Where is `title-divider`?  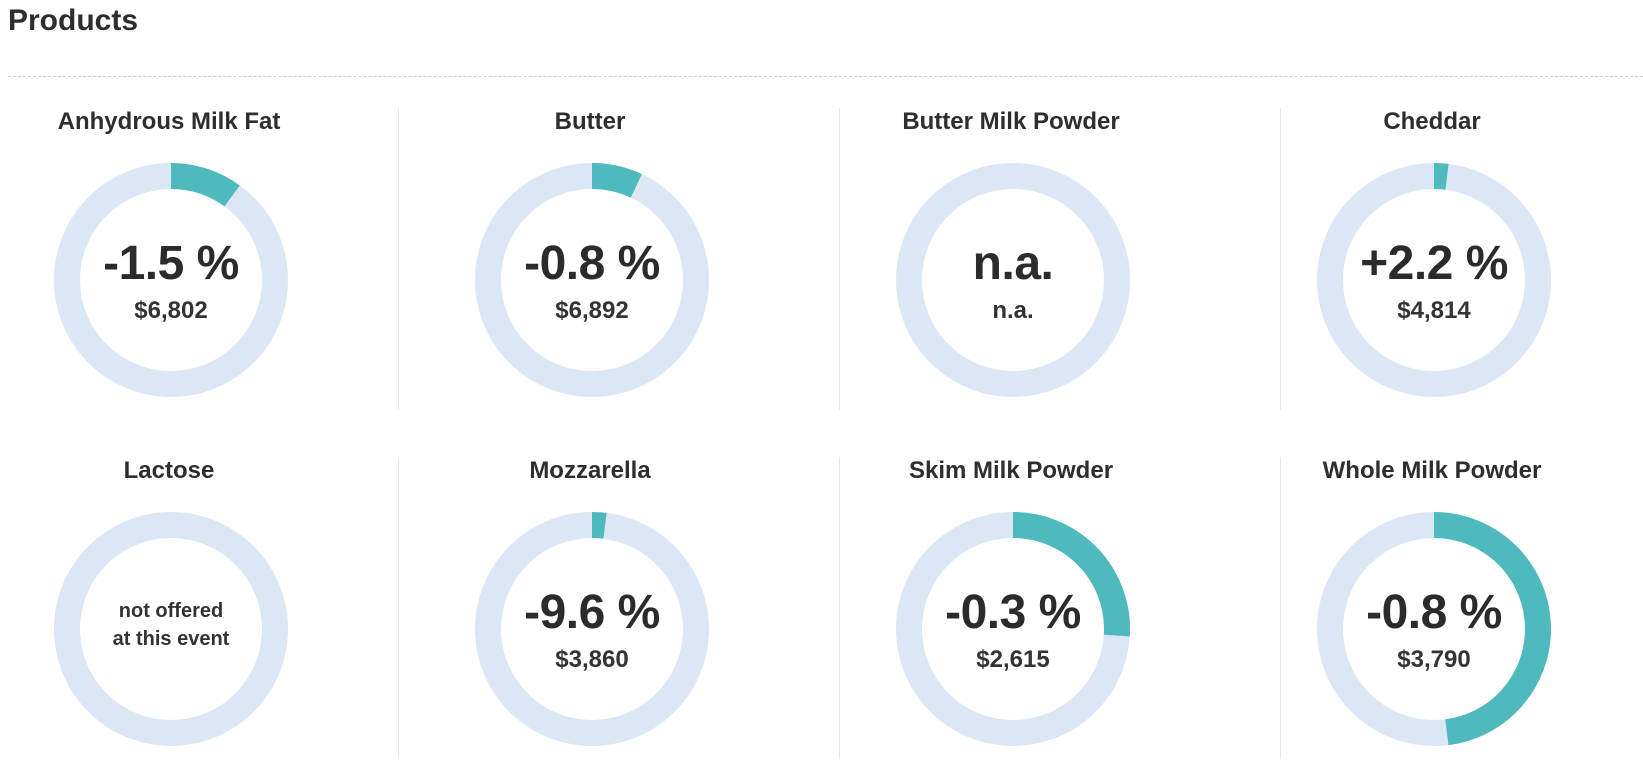 title-divider is located at coordinates (825, 76).